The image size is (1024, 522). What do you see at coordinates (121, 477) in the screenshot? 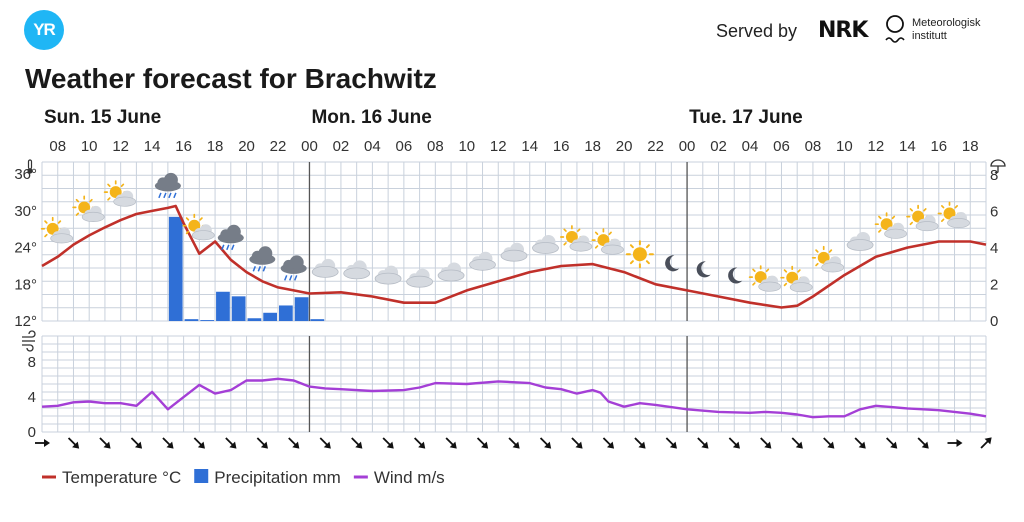
I see `legend-label: Temperature °C` at bounding box center [121, 477].